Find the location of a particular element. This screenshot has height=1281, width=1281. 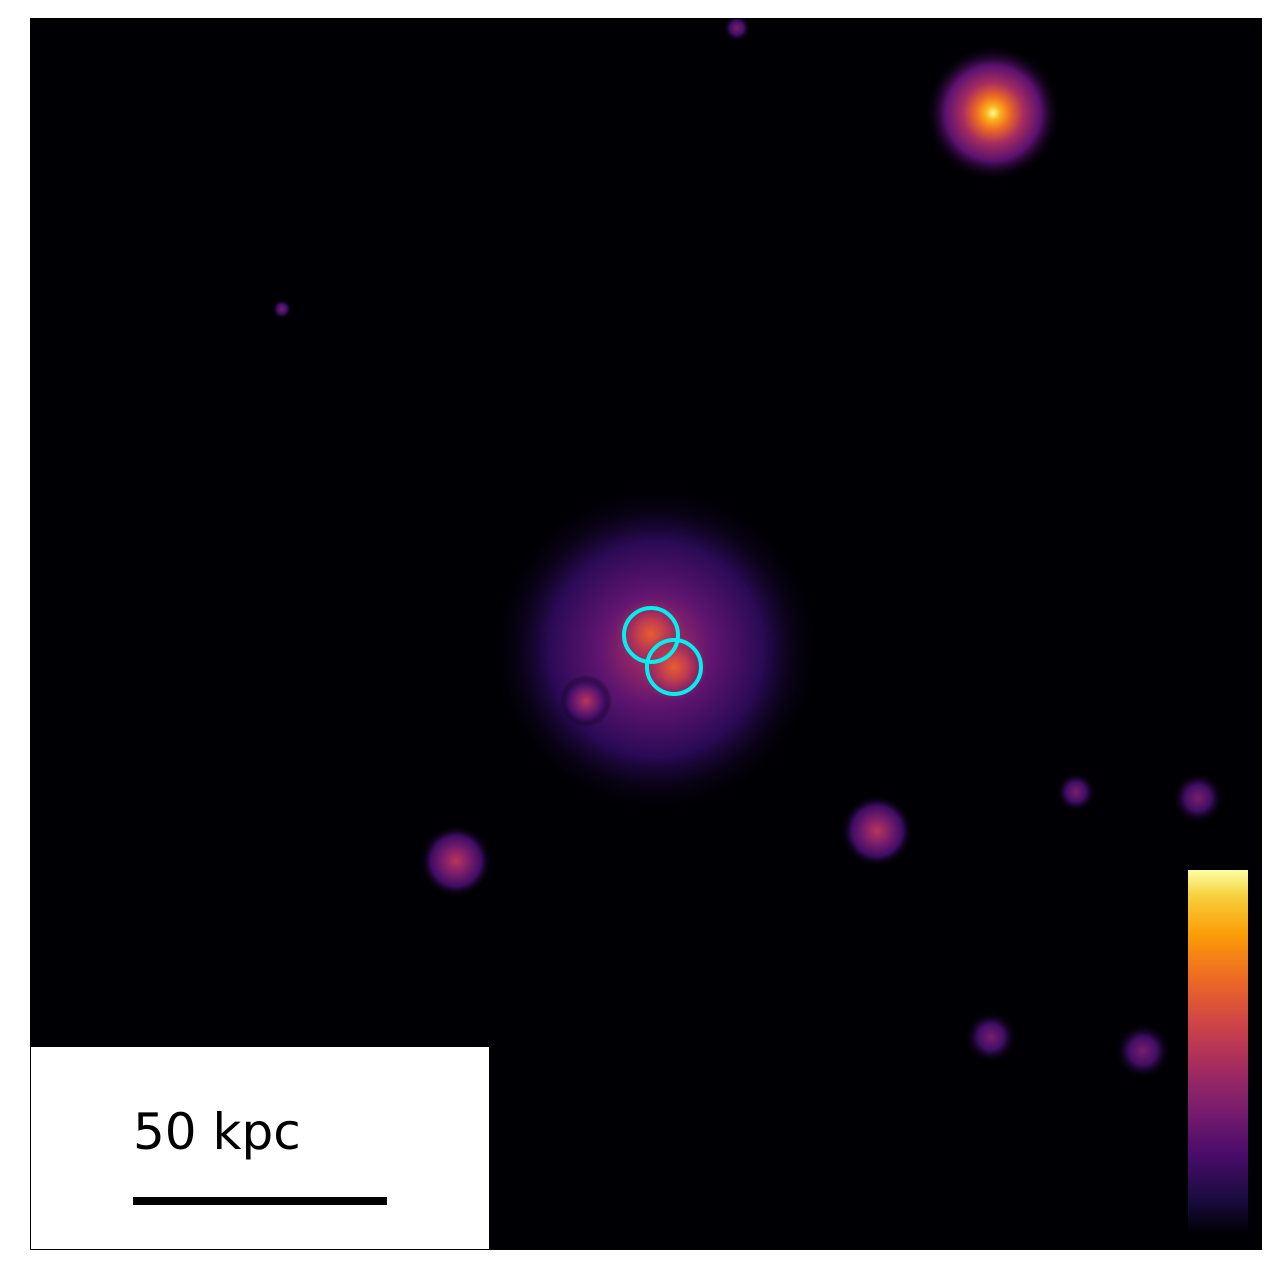

colorbar is located at coordinates (1218, 1052).